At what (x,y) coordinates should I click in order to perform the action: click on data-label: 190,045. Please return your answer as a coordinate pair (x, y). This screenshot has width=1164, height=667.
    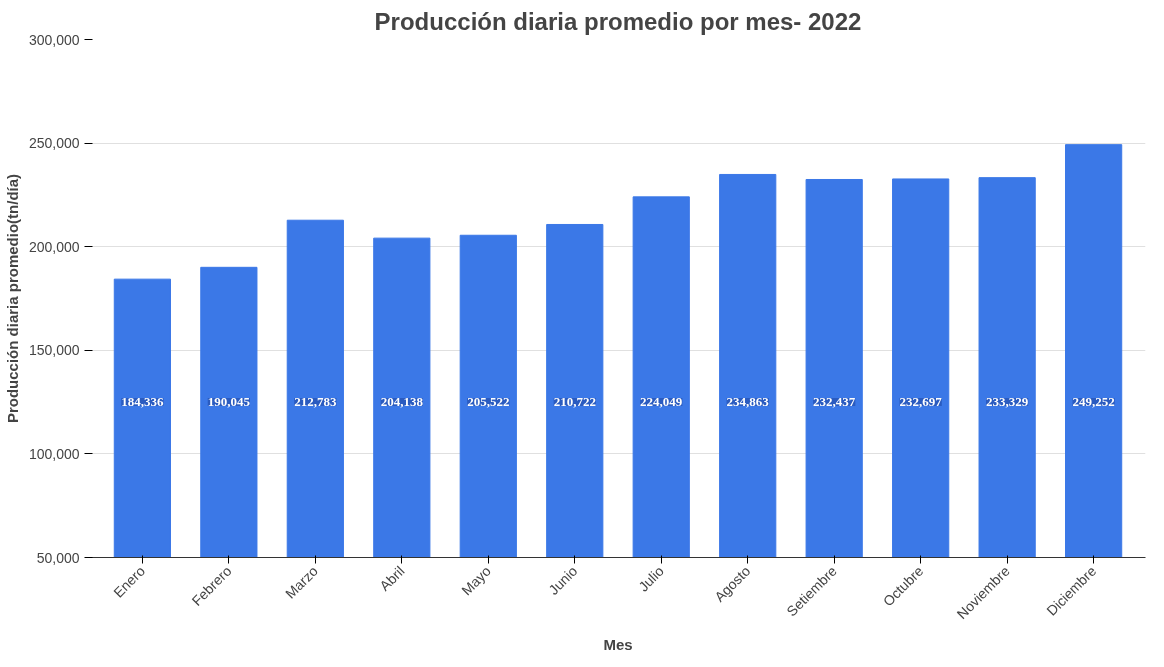
    Looking at the image, I should click on (229, 402).